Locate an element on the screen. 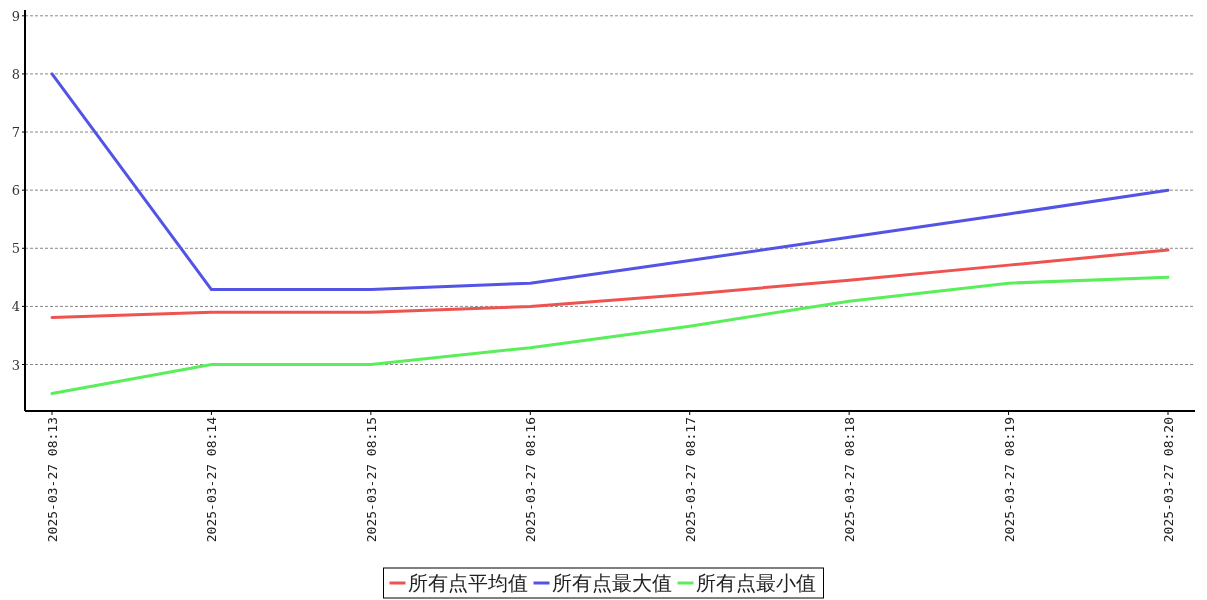 This screenshot has height=600, width=1207. line-series is located at coordinates (610, 283).